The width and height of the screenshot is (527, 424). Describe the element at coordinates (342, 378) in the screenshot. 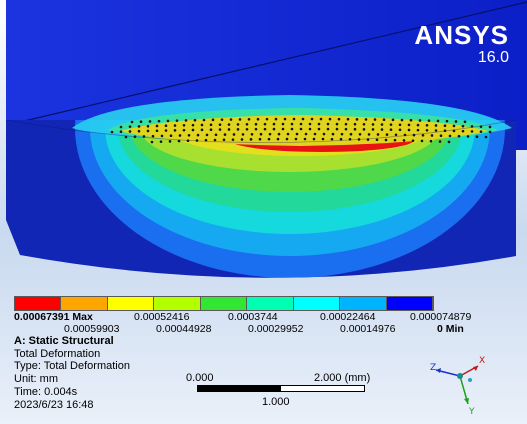

I see `scale-end-label: 2.000 (mm)` at that location.